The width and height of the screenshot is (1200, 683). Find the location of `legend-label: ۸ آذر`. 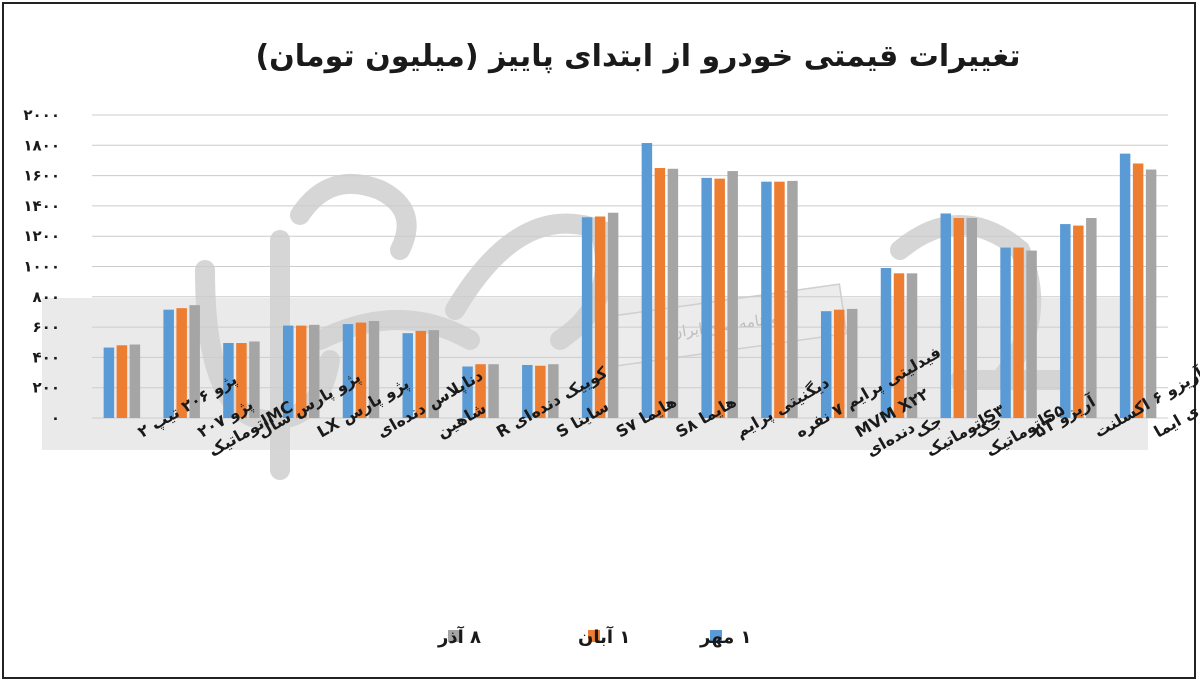

legend-label: ۸ آذر is located at coordinates (459, 636).